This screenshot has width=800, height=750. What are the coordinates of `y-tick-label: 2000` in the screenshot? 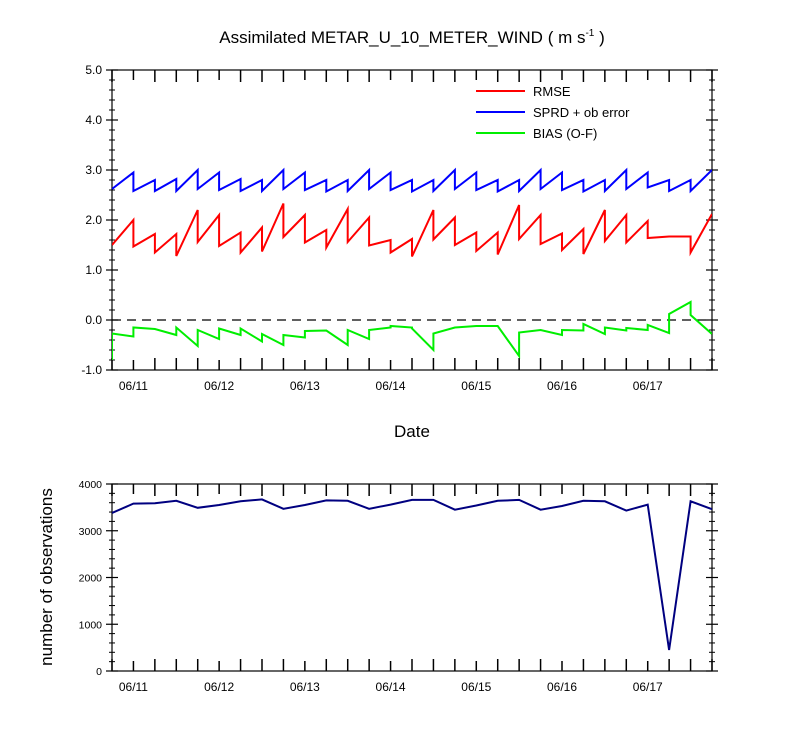 It's located at (91, 579).